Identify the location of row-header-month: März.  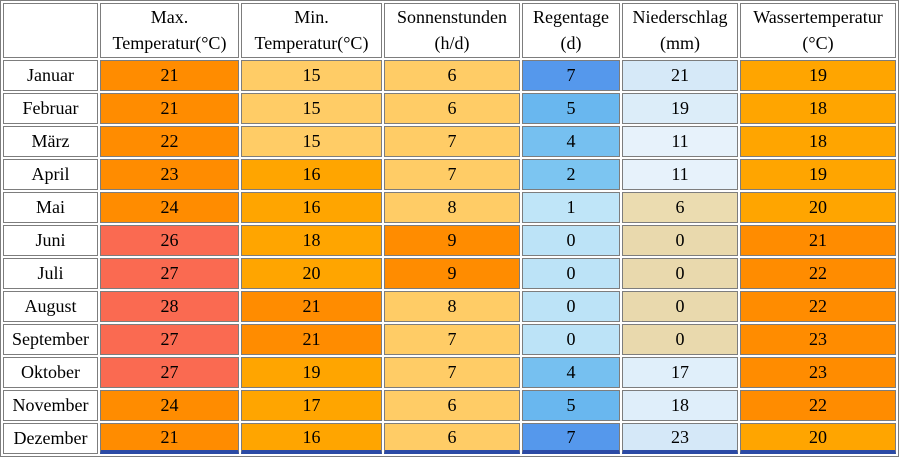
(50, 141).